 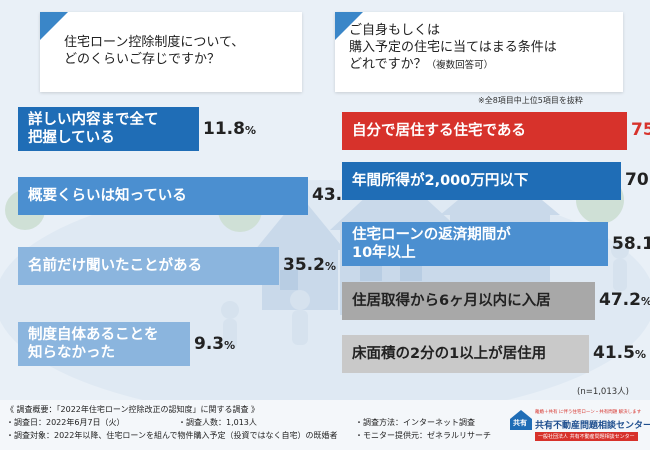 What do you see at coordinates (107, 196) in the screenshot?
I see `bar-label: 概要くらいは知っている` at bounding box center [107, 196].